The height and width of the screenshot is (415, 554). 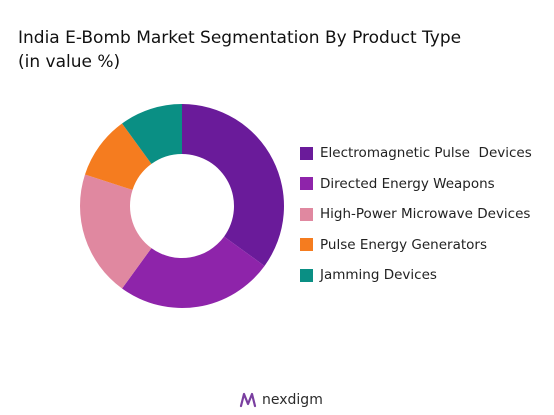 I want to click on chart-title-line-2: (in value %), so click(x=69, y=62).